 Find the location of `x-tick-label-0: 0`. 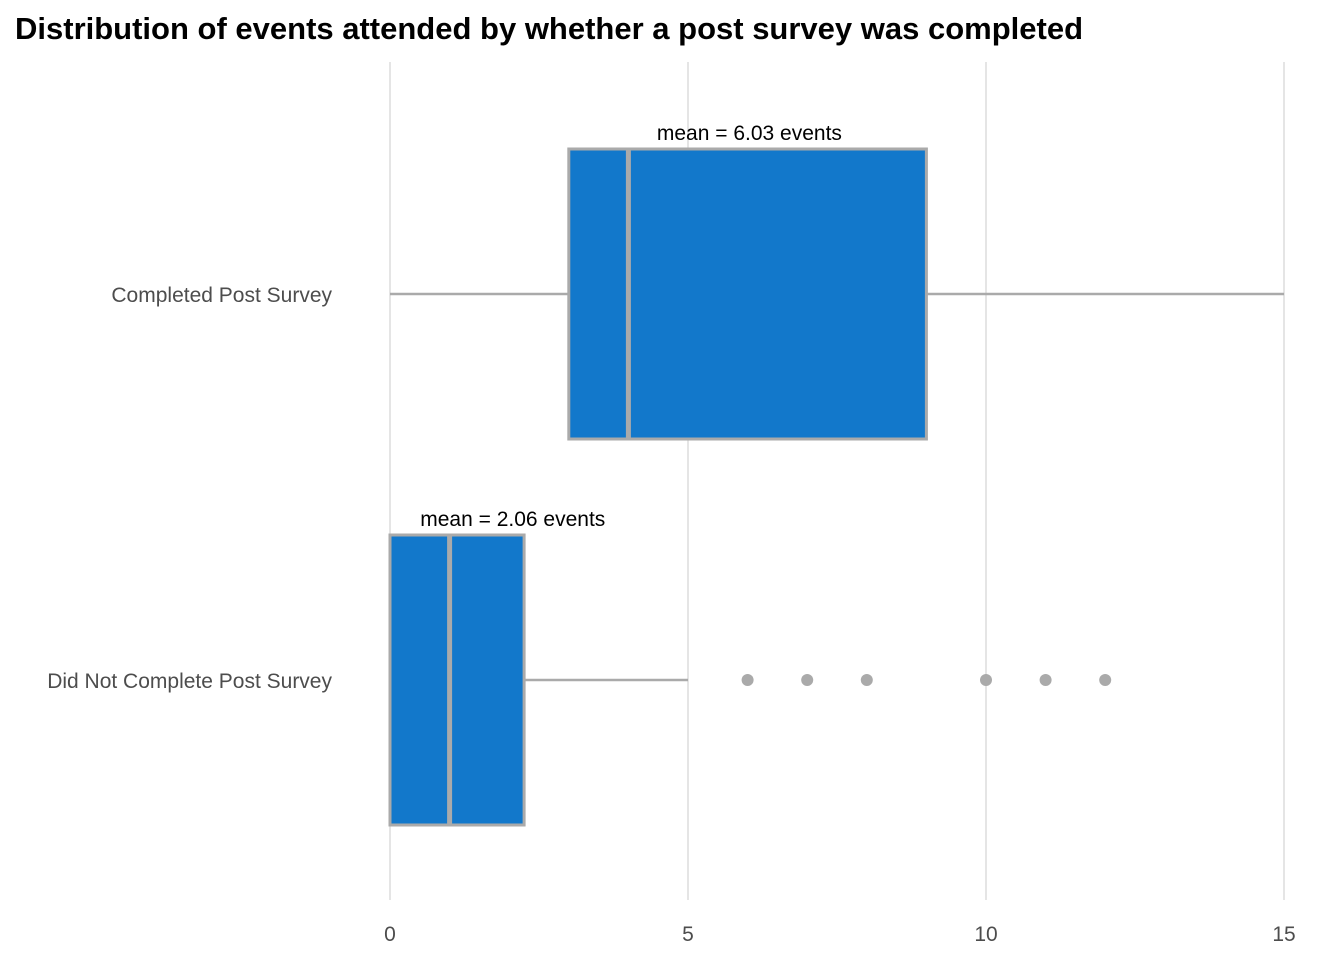

x-tick-label-0: 0 is located at coordinates (390, 934).